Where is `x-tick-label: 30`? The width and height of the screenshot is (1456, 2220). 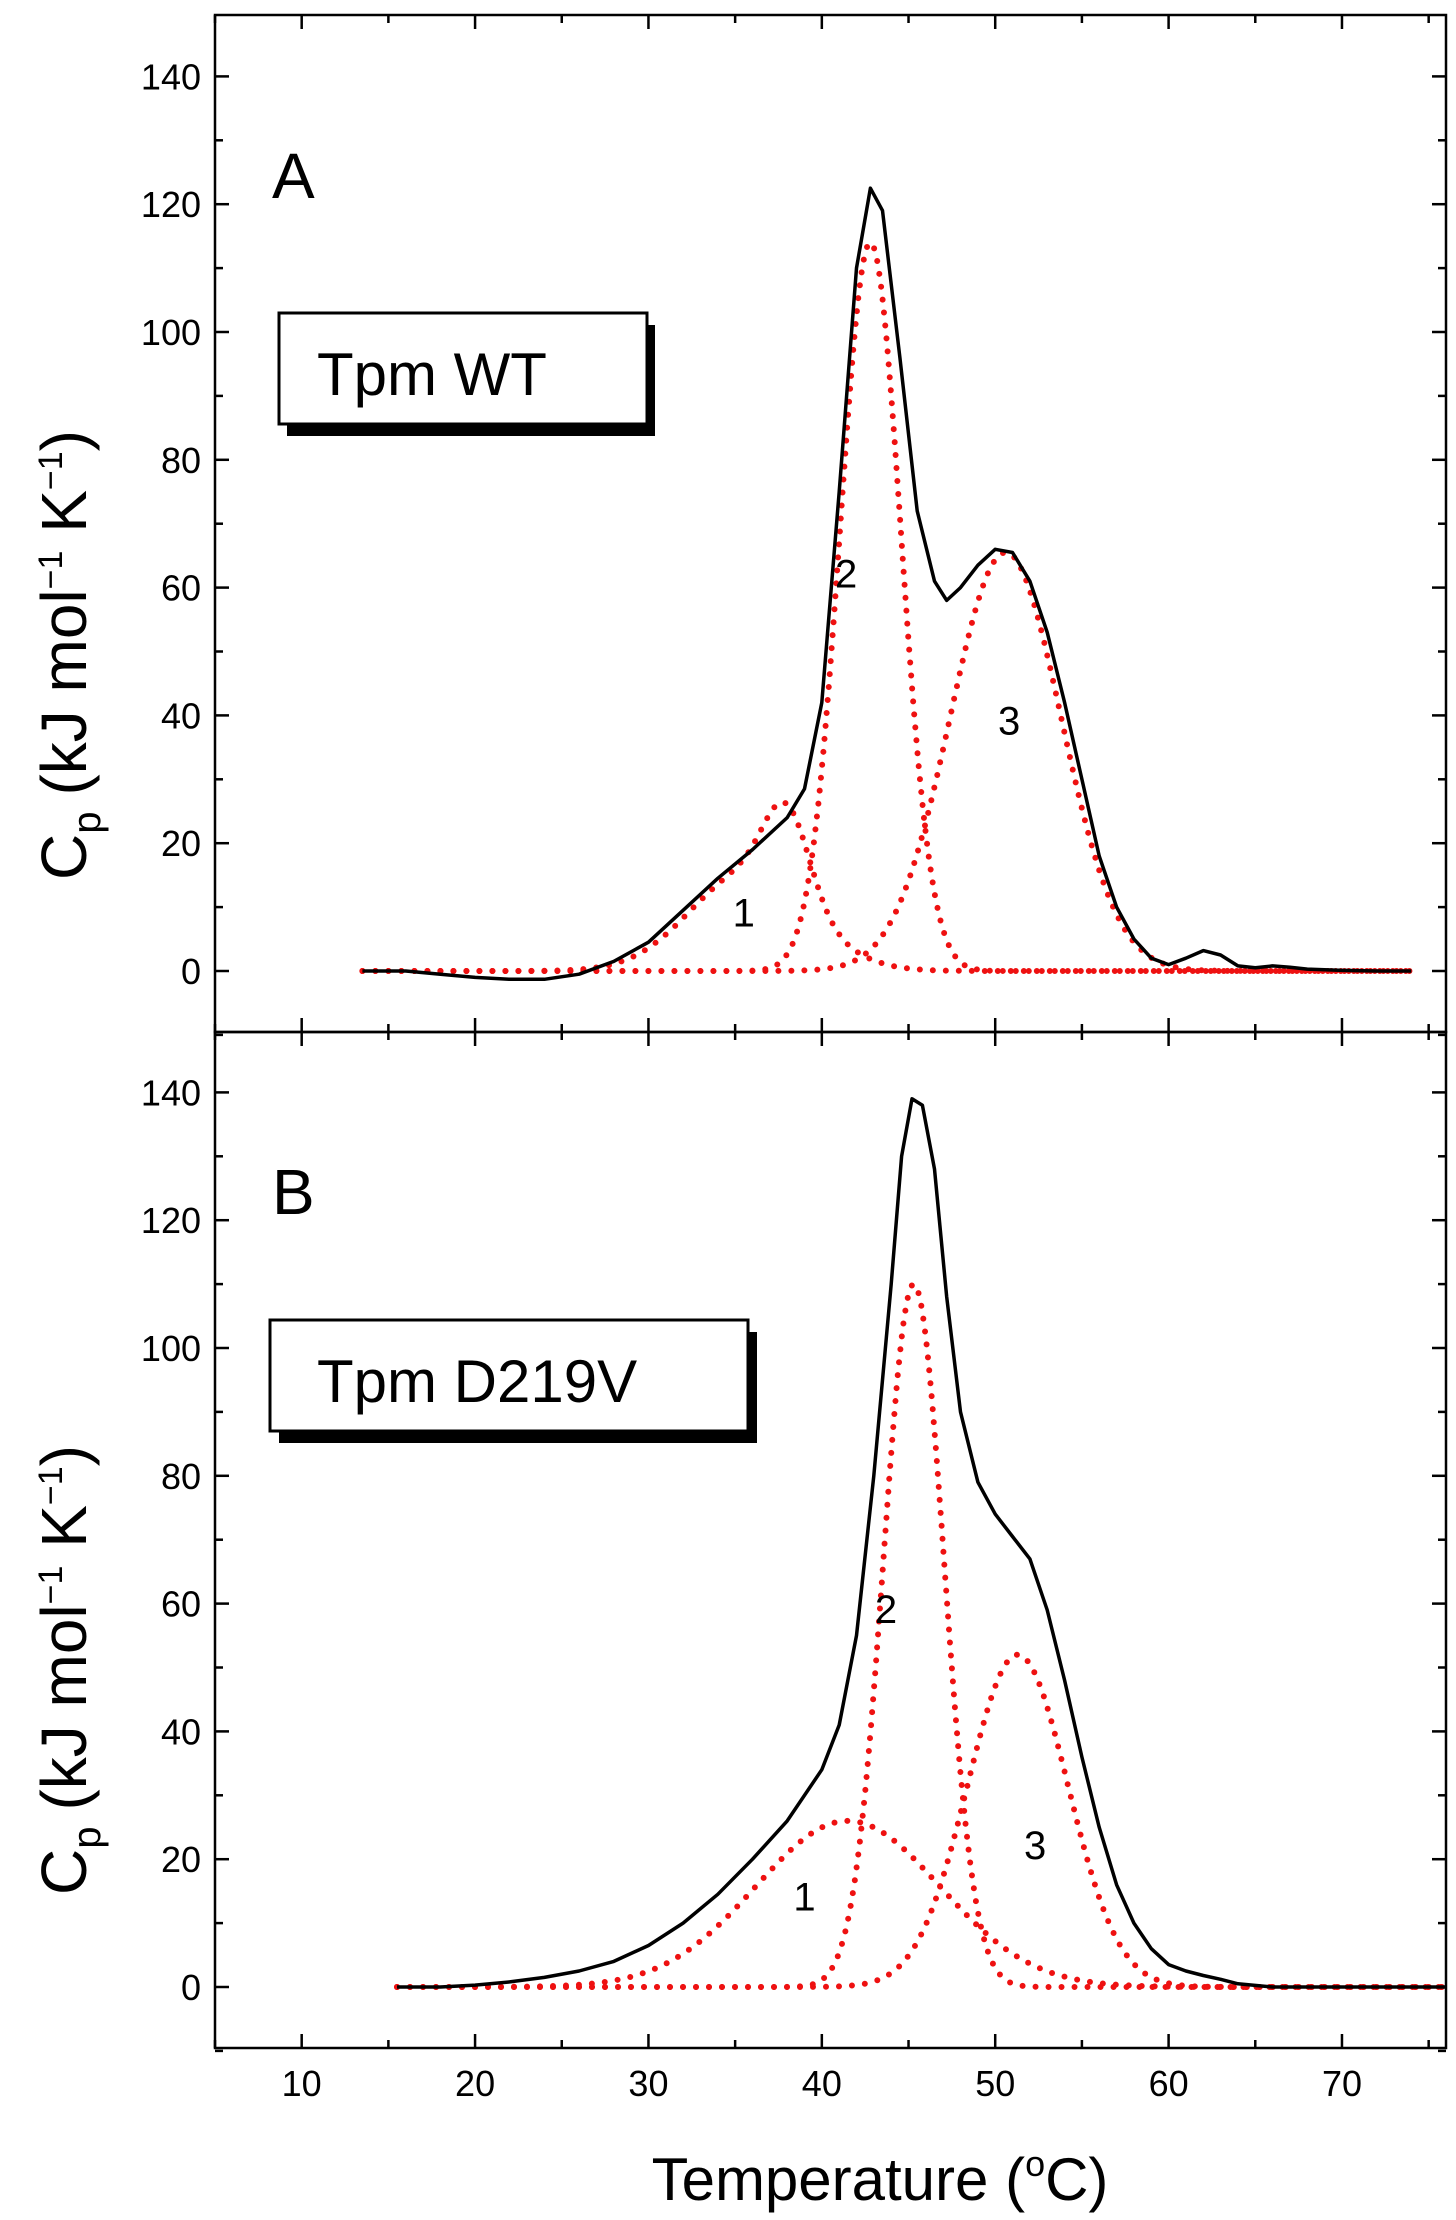 x-tick-label: 30 is located at coordinates (648, 2083).